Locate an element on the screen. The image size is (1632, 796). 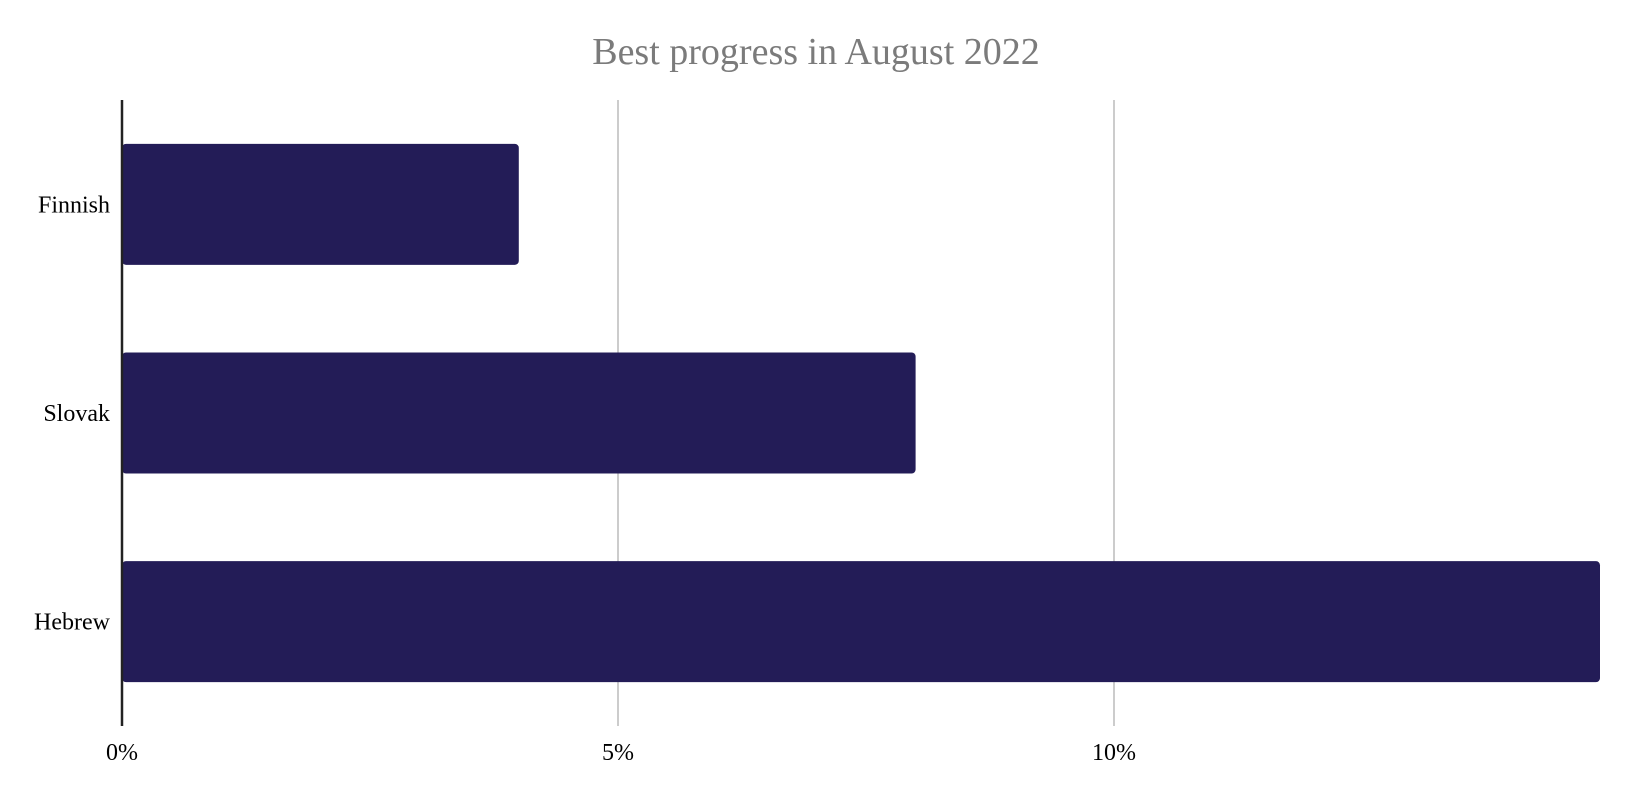
category-label-finnish: Finnish is located at coordinates (74, 205).